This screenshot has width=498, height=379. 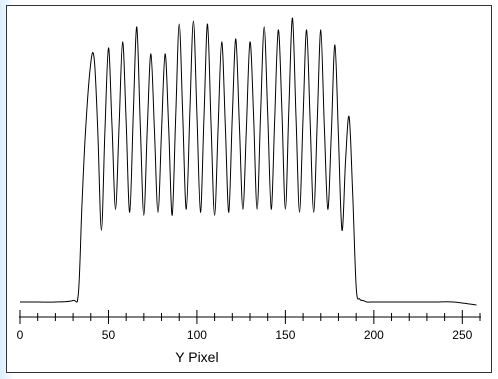 I want to click on x-tick-label: 250, so click(x=462, y=335).